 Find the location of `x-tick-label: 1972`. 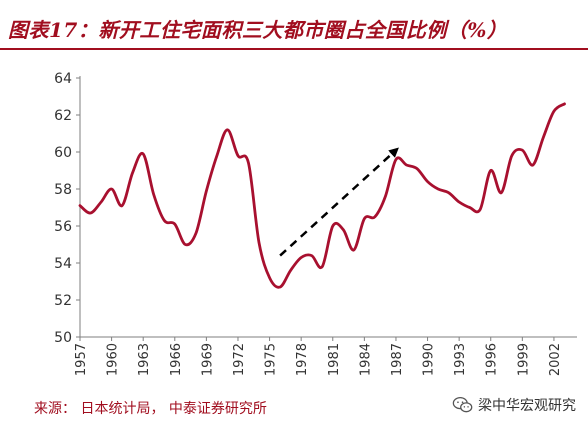

x-tick-label: 1972 is located at coordinates (239, 359).